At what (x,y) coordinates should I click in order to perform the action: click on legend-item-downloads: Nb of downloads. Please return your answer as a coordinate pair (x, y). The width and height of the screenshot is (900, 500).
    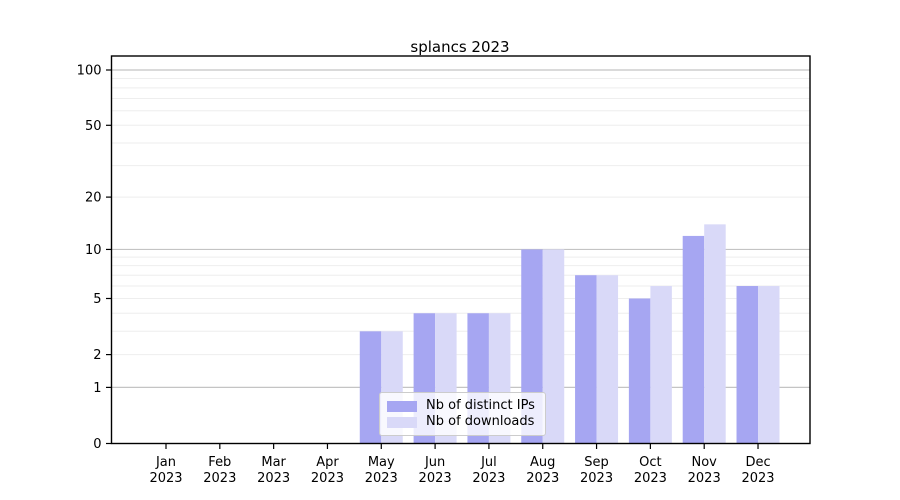
    Looking at the image, I should click on (462, 422).